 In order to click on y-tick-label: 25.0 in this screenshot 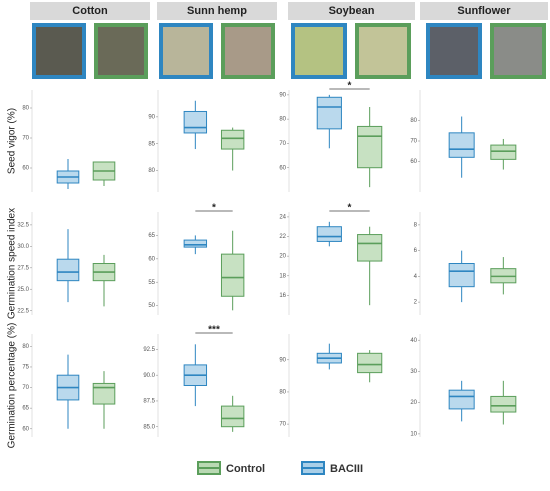, I will do `click(23, 290)`.